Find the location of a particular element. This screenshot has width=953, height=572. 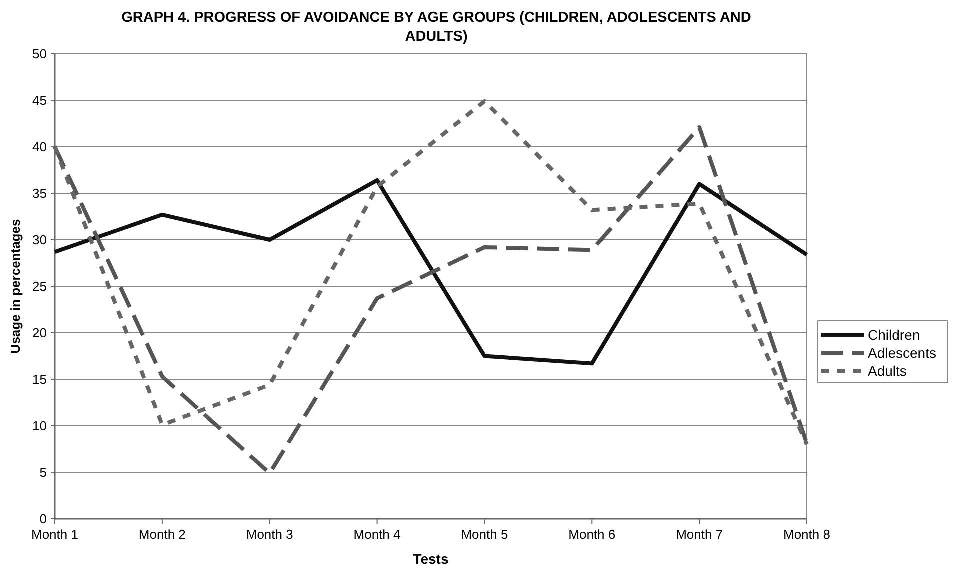

x-tick-label: Month 6 is located at coordinates (592, 534).